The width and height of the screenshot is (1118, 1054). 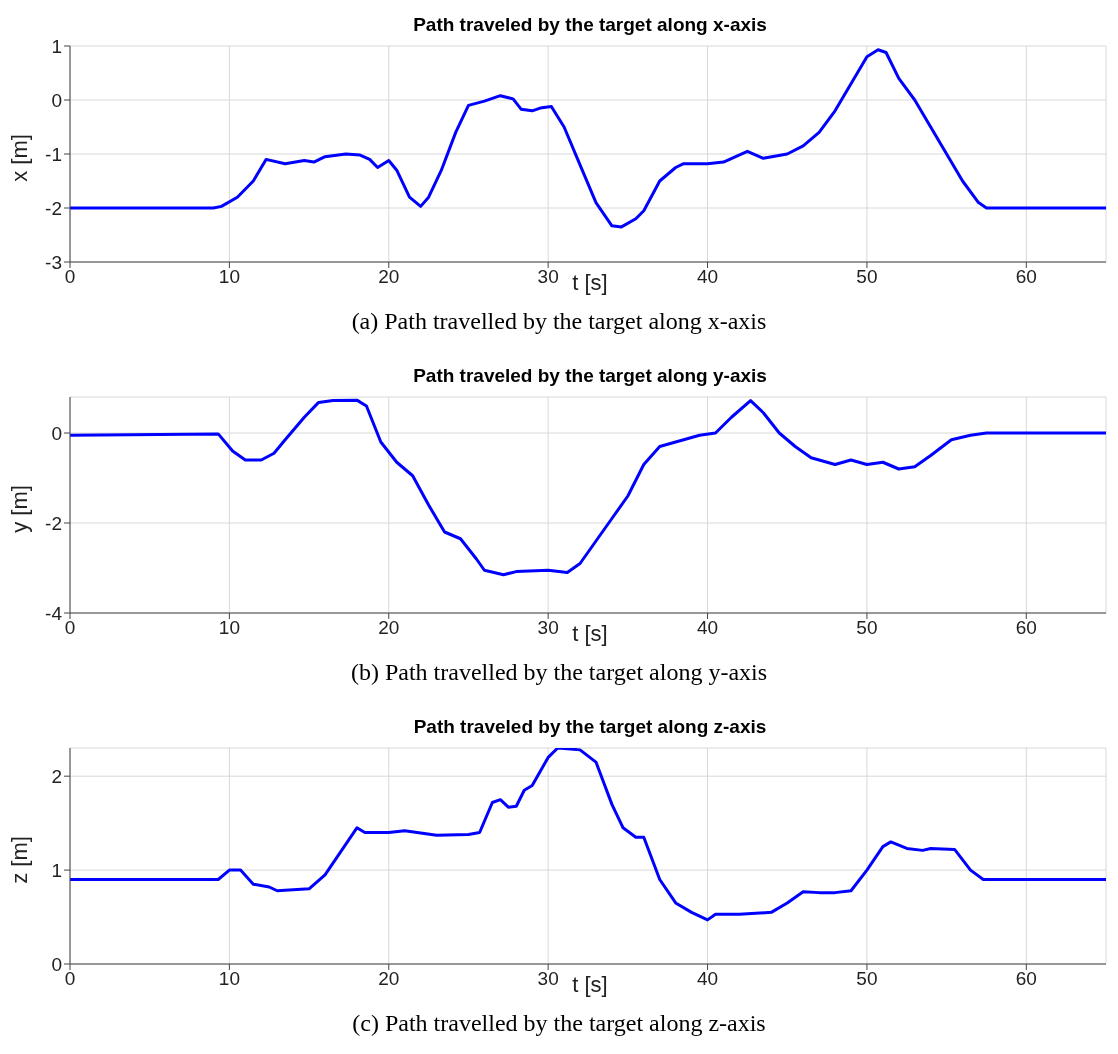 What do you see at coordinates (20, 509) in the screenshot?
I see `y-axis-title: y [m]` at bounding box center [20, 509].